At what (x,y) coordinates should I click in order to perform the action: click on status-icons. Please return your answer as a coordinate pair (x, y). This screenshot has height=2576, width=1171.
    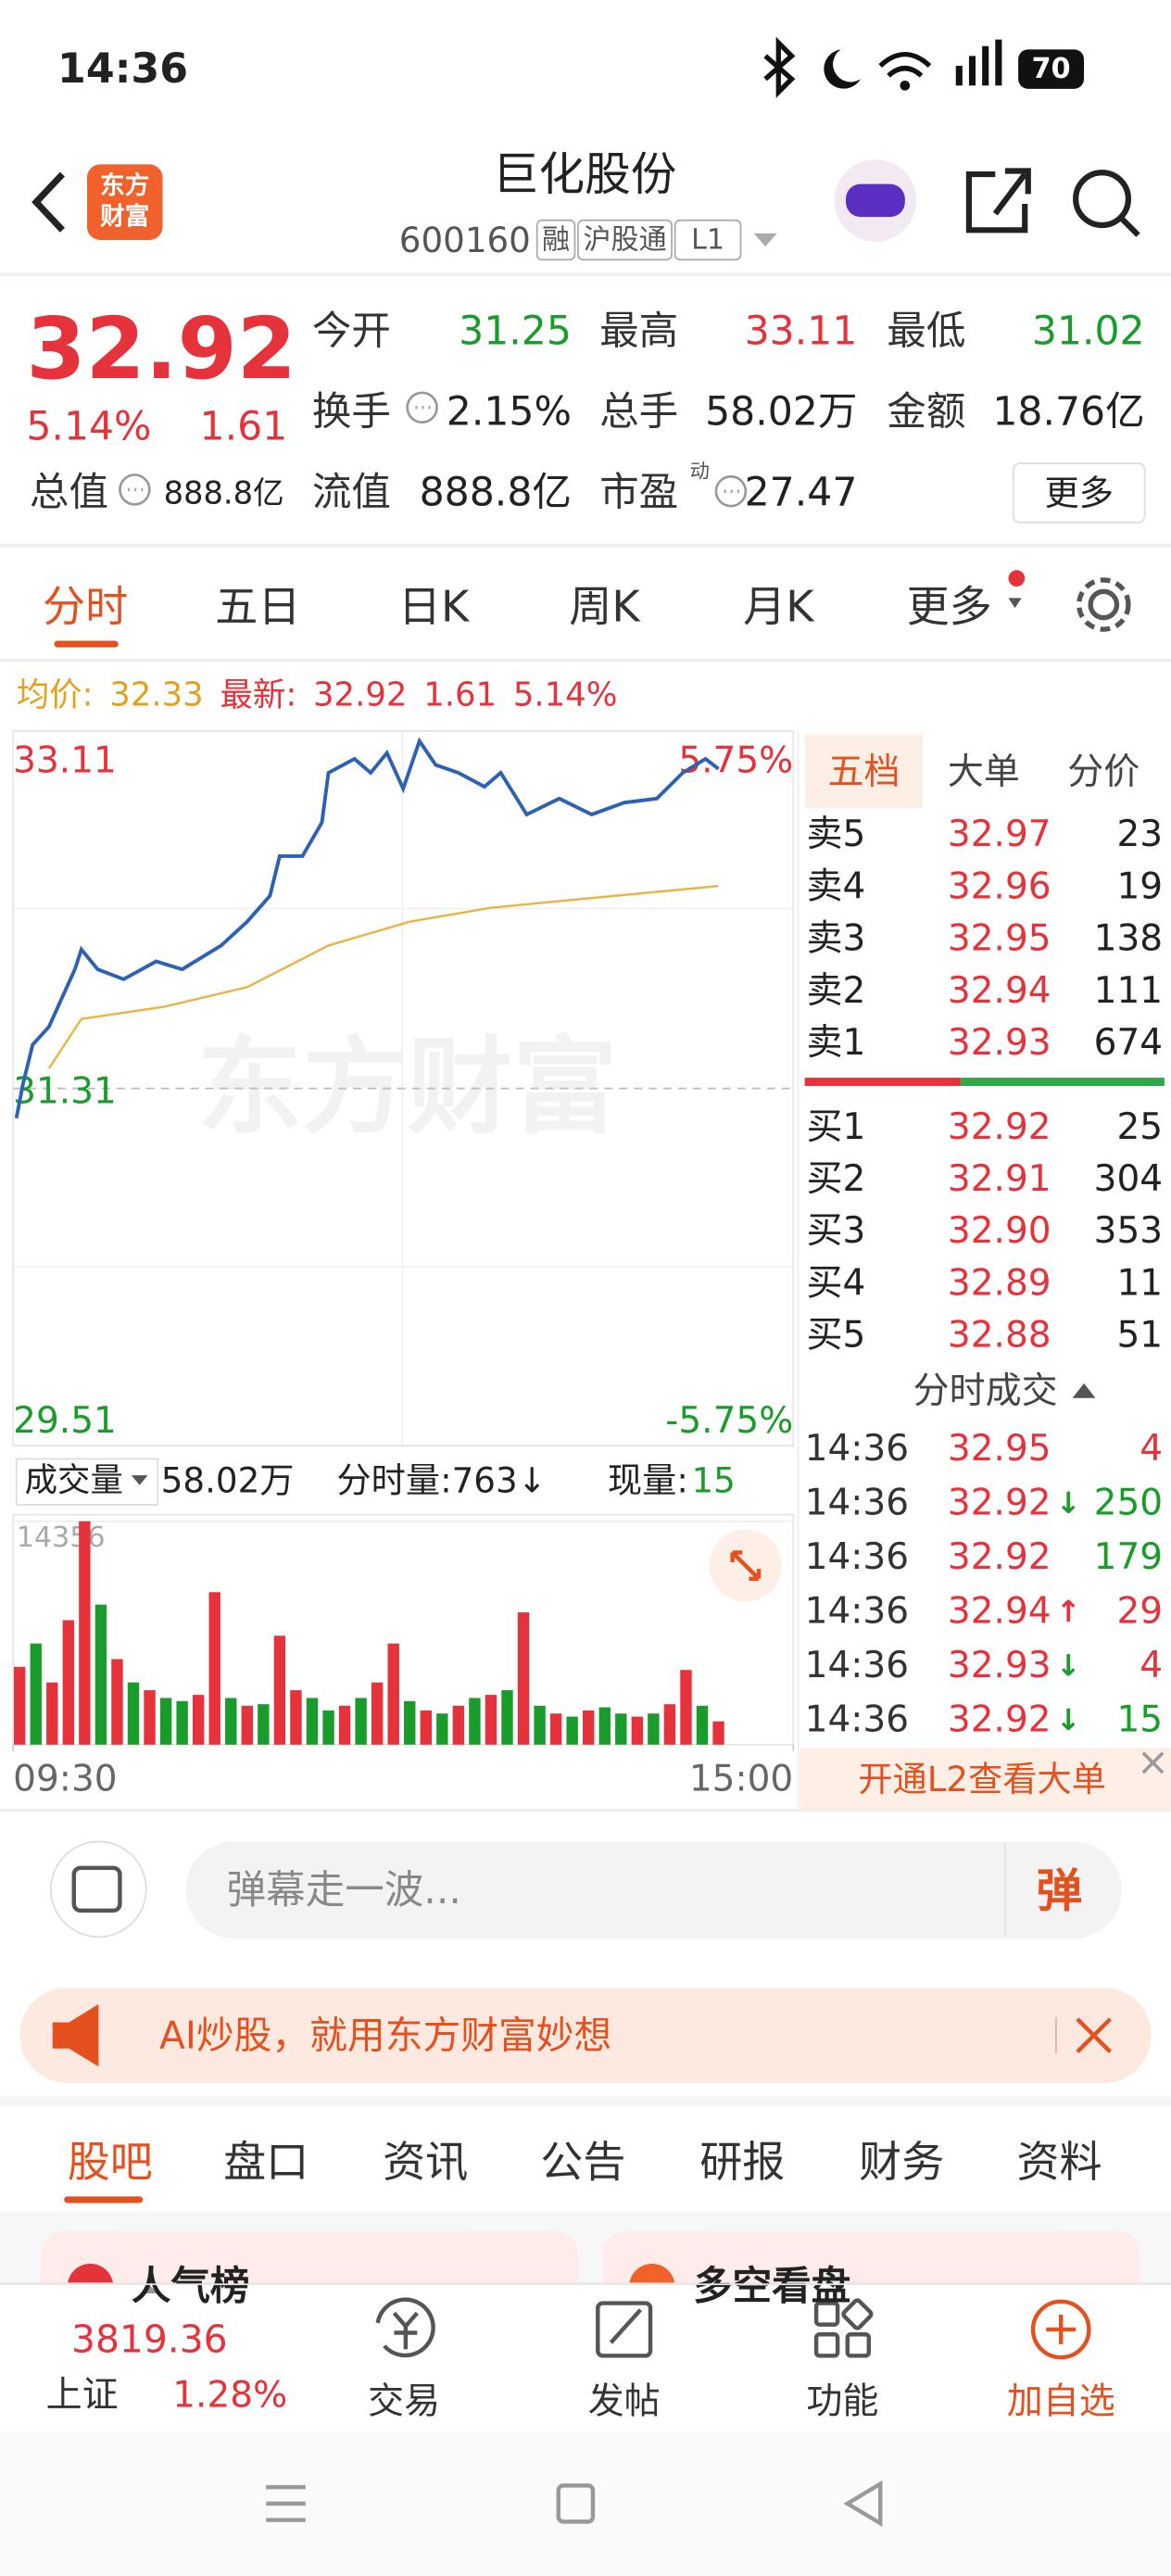
    Looking at the image, I should click on (924, 67).